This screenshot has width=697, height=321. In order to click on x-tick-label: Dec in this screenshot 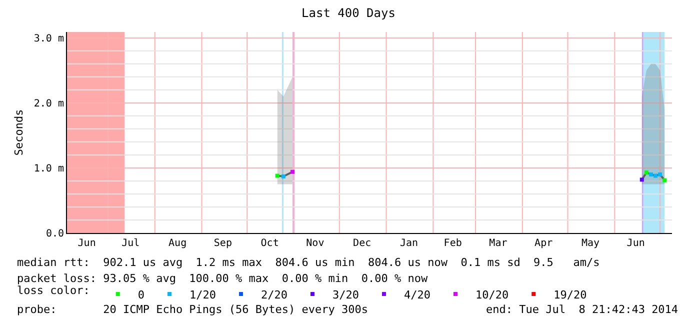, I will do `click(362, 243)`.